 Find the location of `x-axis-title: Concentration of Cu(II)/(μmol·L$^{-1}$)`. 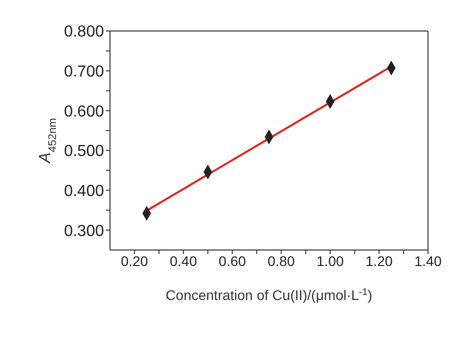

x-axis-title: Concentration of Cu(II)/(μmol·L$^{-1}$) is located at coordinates (269, 294).